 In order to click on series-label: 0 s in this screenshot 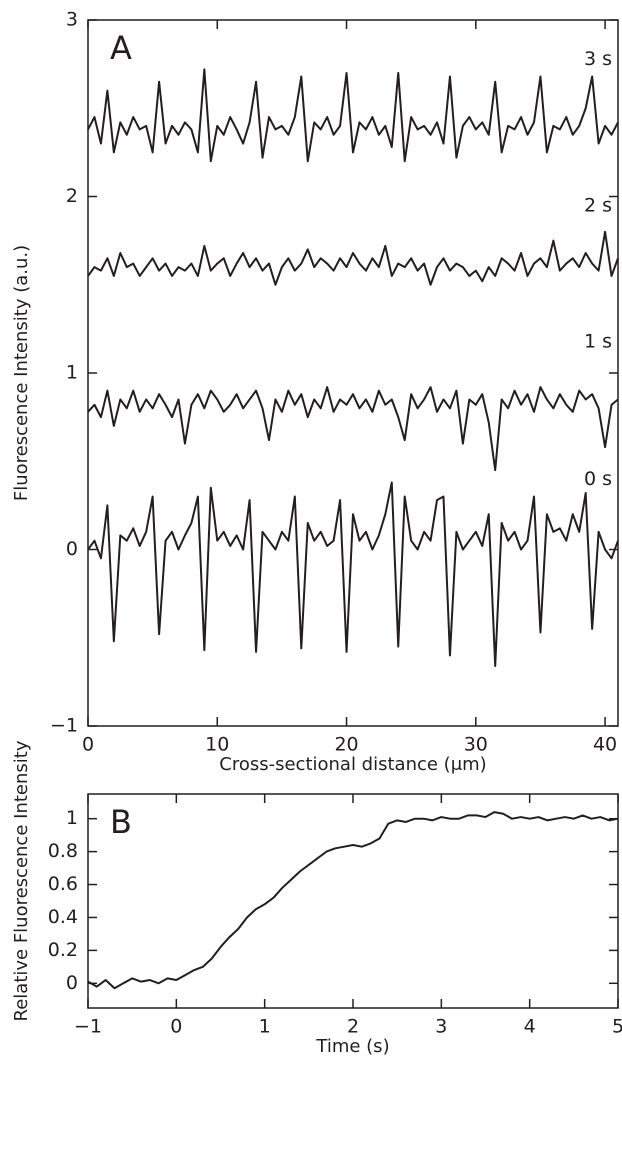, I will do `click(598, 479)`.